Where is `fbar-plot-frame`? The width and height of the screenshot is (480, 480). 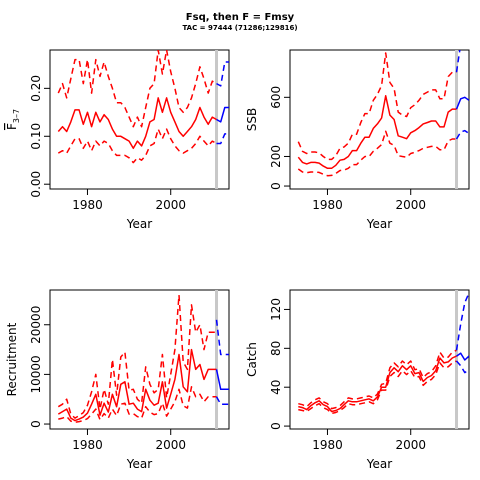 fbar-plot-frame is located at coordinates (139, 119).